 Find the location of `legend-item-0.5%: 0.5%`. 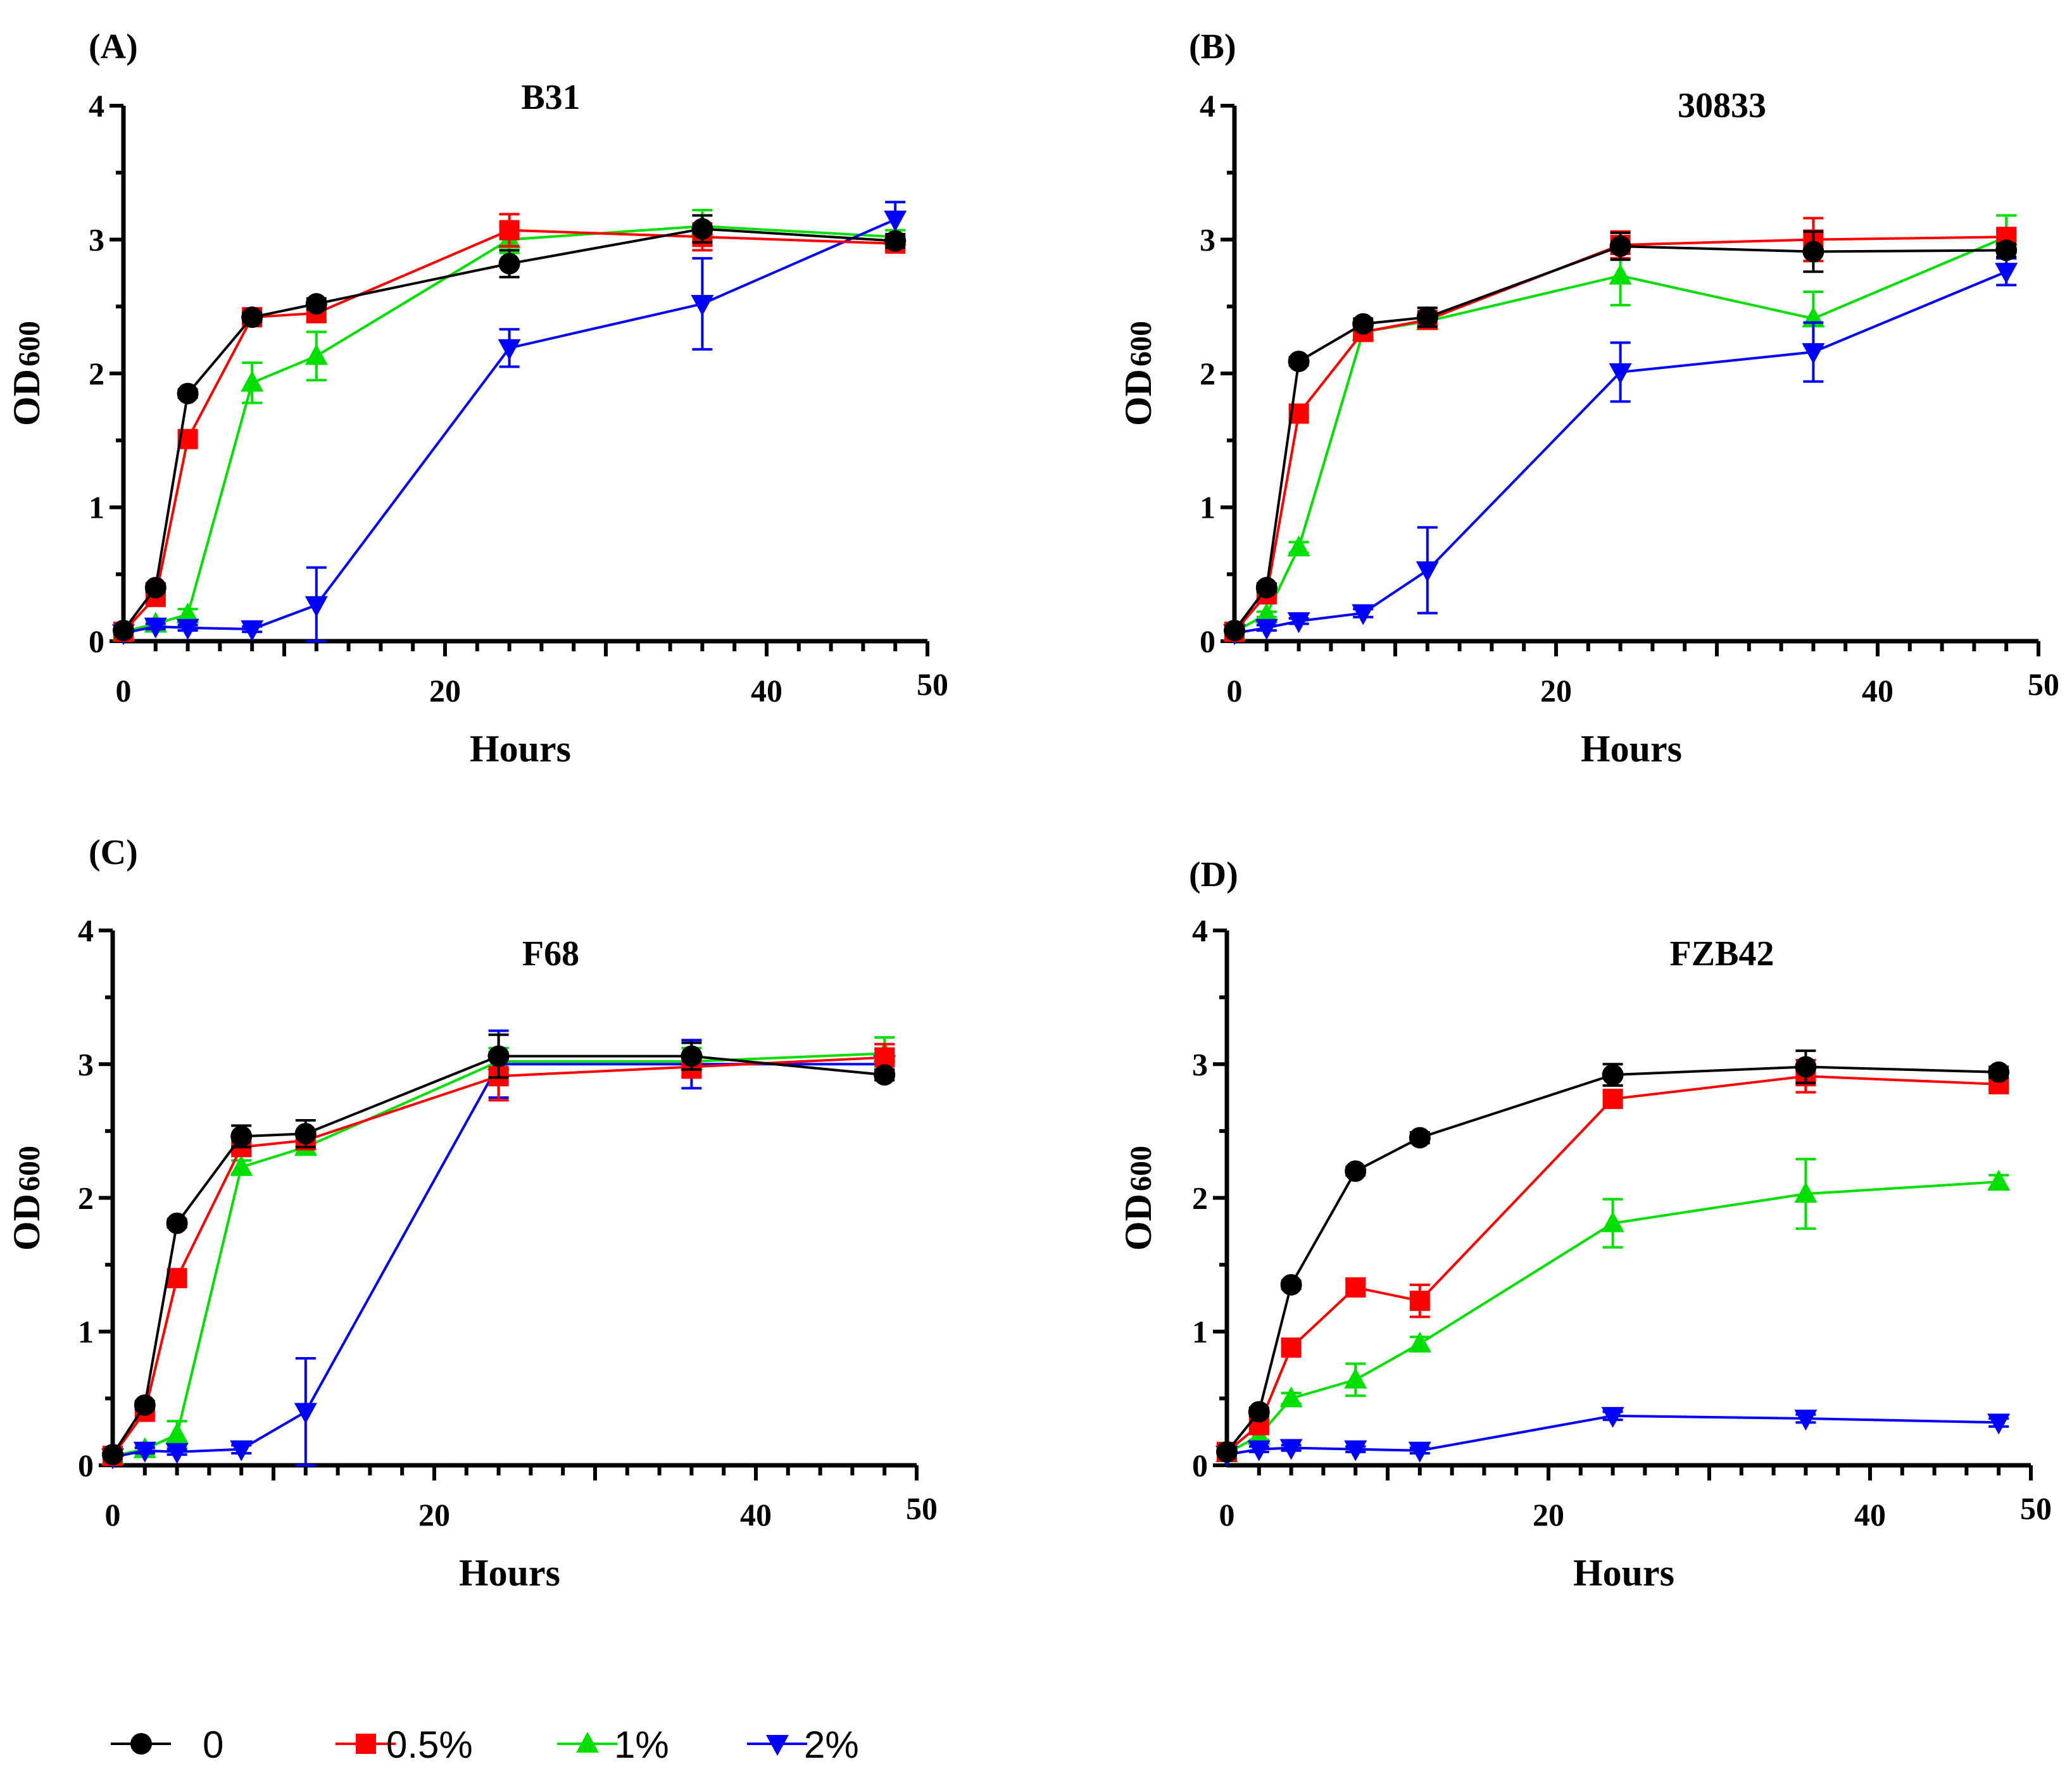

legend-item-0.5%: 0.5% is located at coordinates (404, 1745).